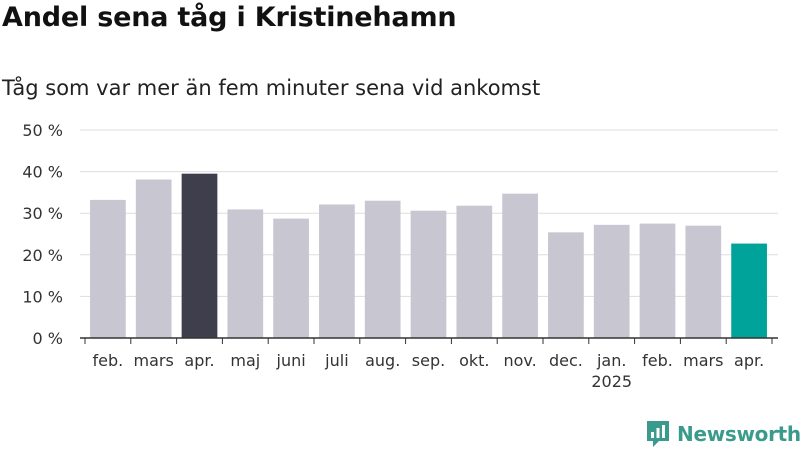 This screenshot has width=800, height=450. What do you see at coordinates (229, 17) in the screenshot?
I see `chart-title: Andel sena tåg i Kristinehamn` at bounding box center [229, 17].